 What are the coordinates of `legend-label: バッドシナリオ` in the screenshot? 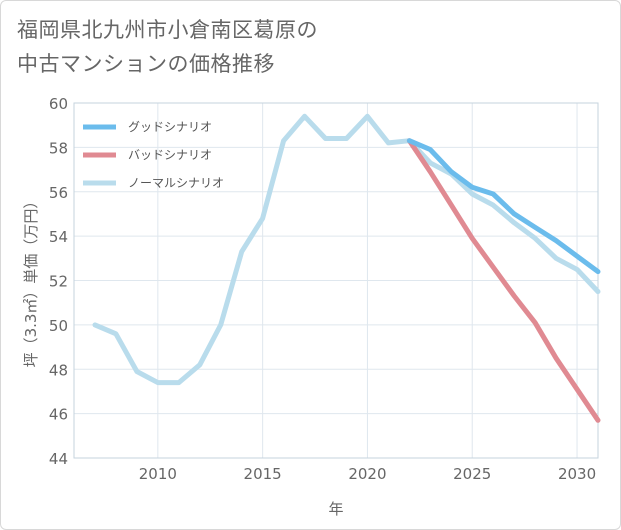 It's located at (170, 155).